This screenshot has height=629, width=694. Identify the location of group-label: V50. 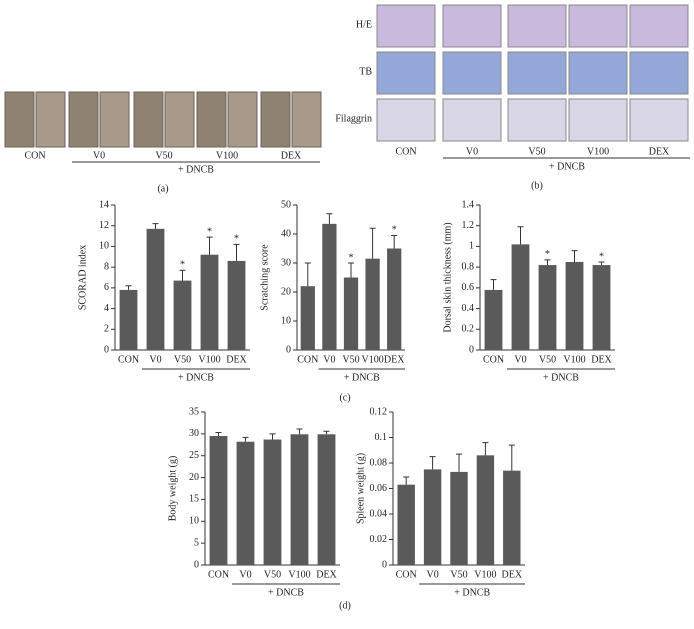
(163, 155).